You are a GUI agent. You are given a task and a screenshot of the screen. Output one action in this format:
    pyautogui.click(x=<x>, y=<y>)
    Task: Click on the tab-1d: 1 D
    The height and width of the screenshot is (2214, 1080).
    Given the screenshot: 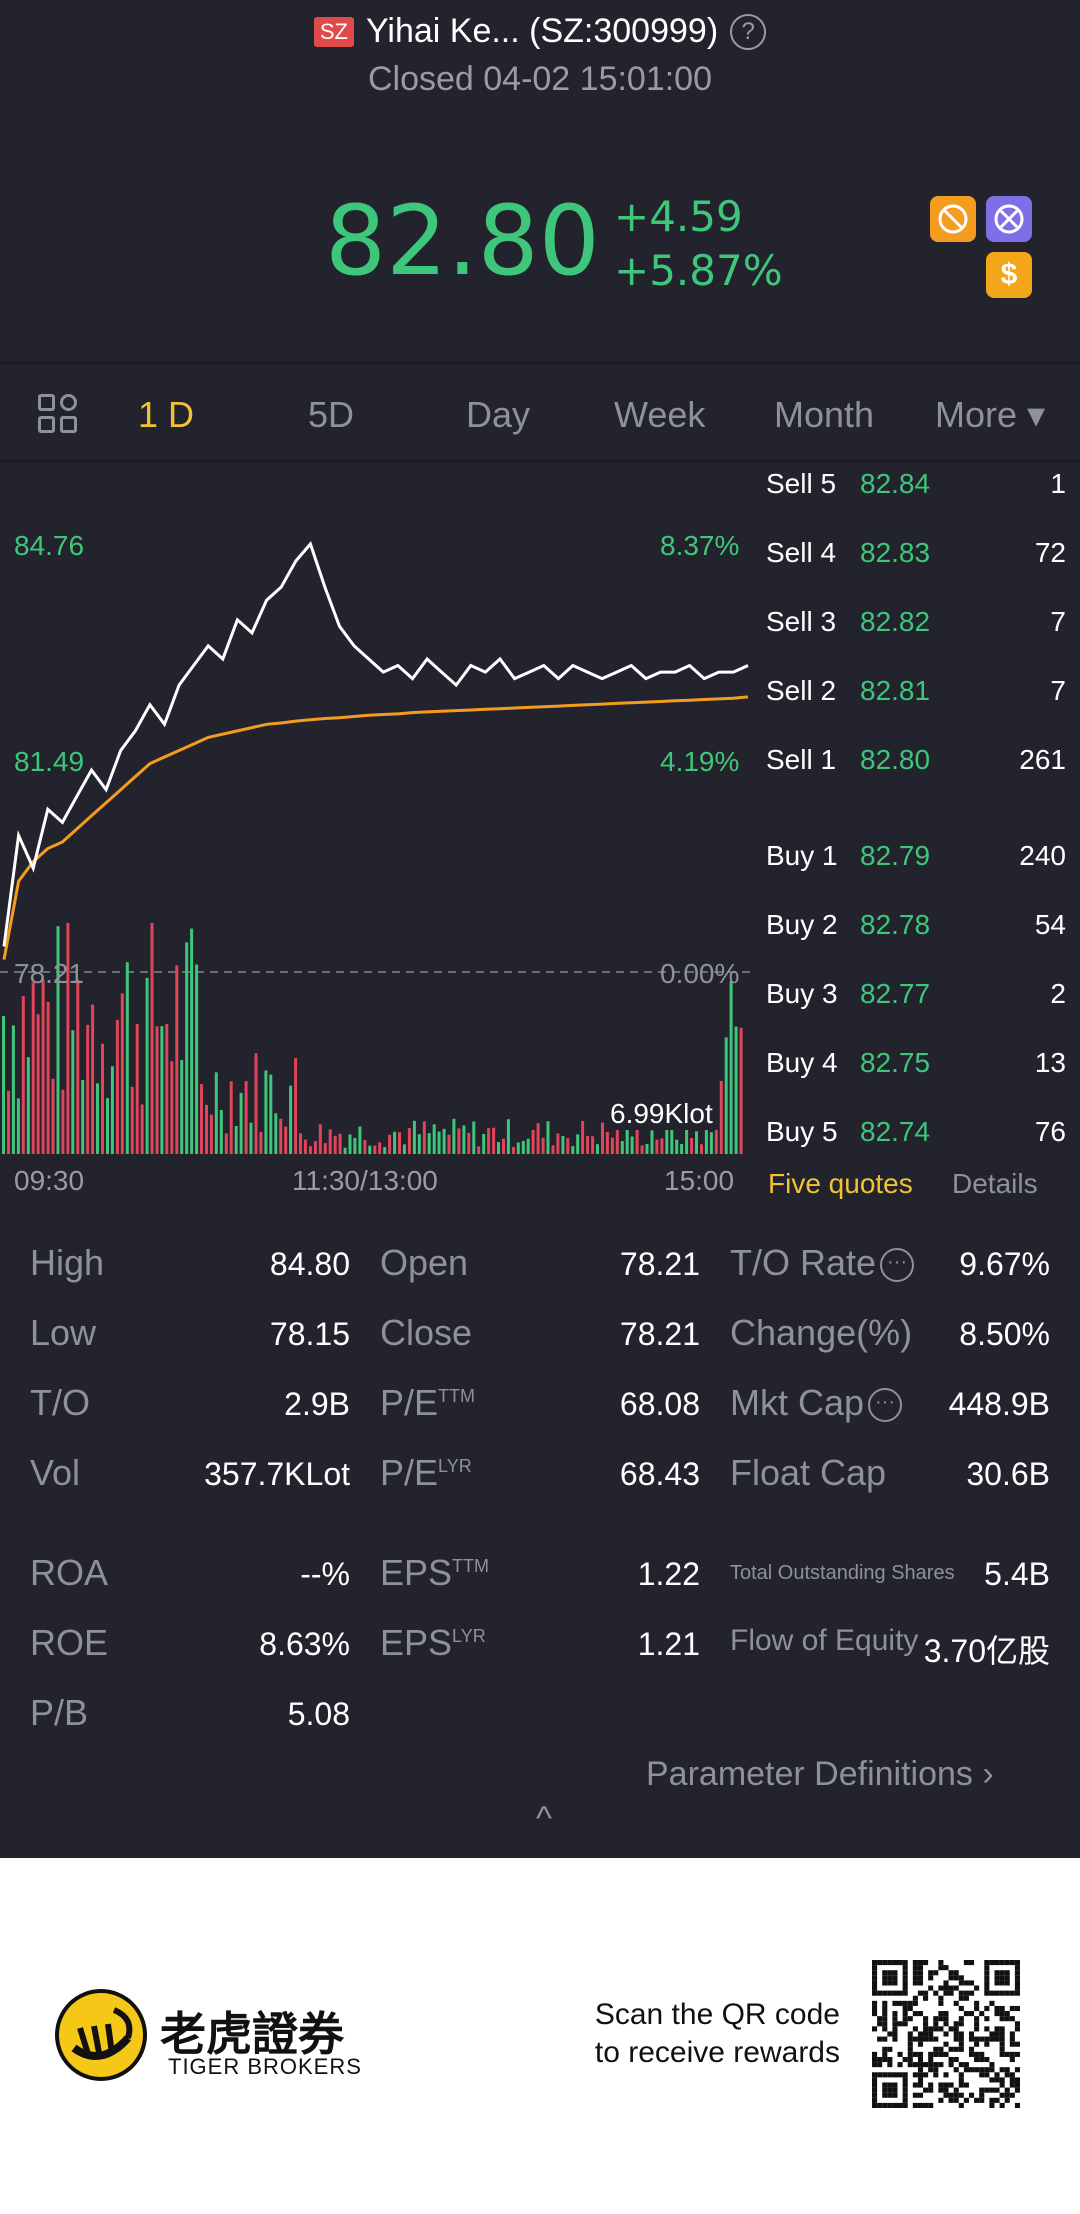 What is the action you would take?
    pyautogui.click(x=166, y=414)
    